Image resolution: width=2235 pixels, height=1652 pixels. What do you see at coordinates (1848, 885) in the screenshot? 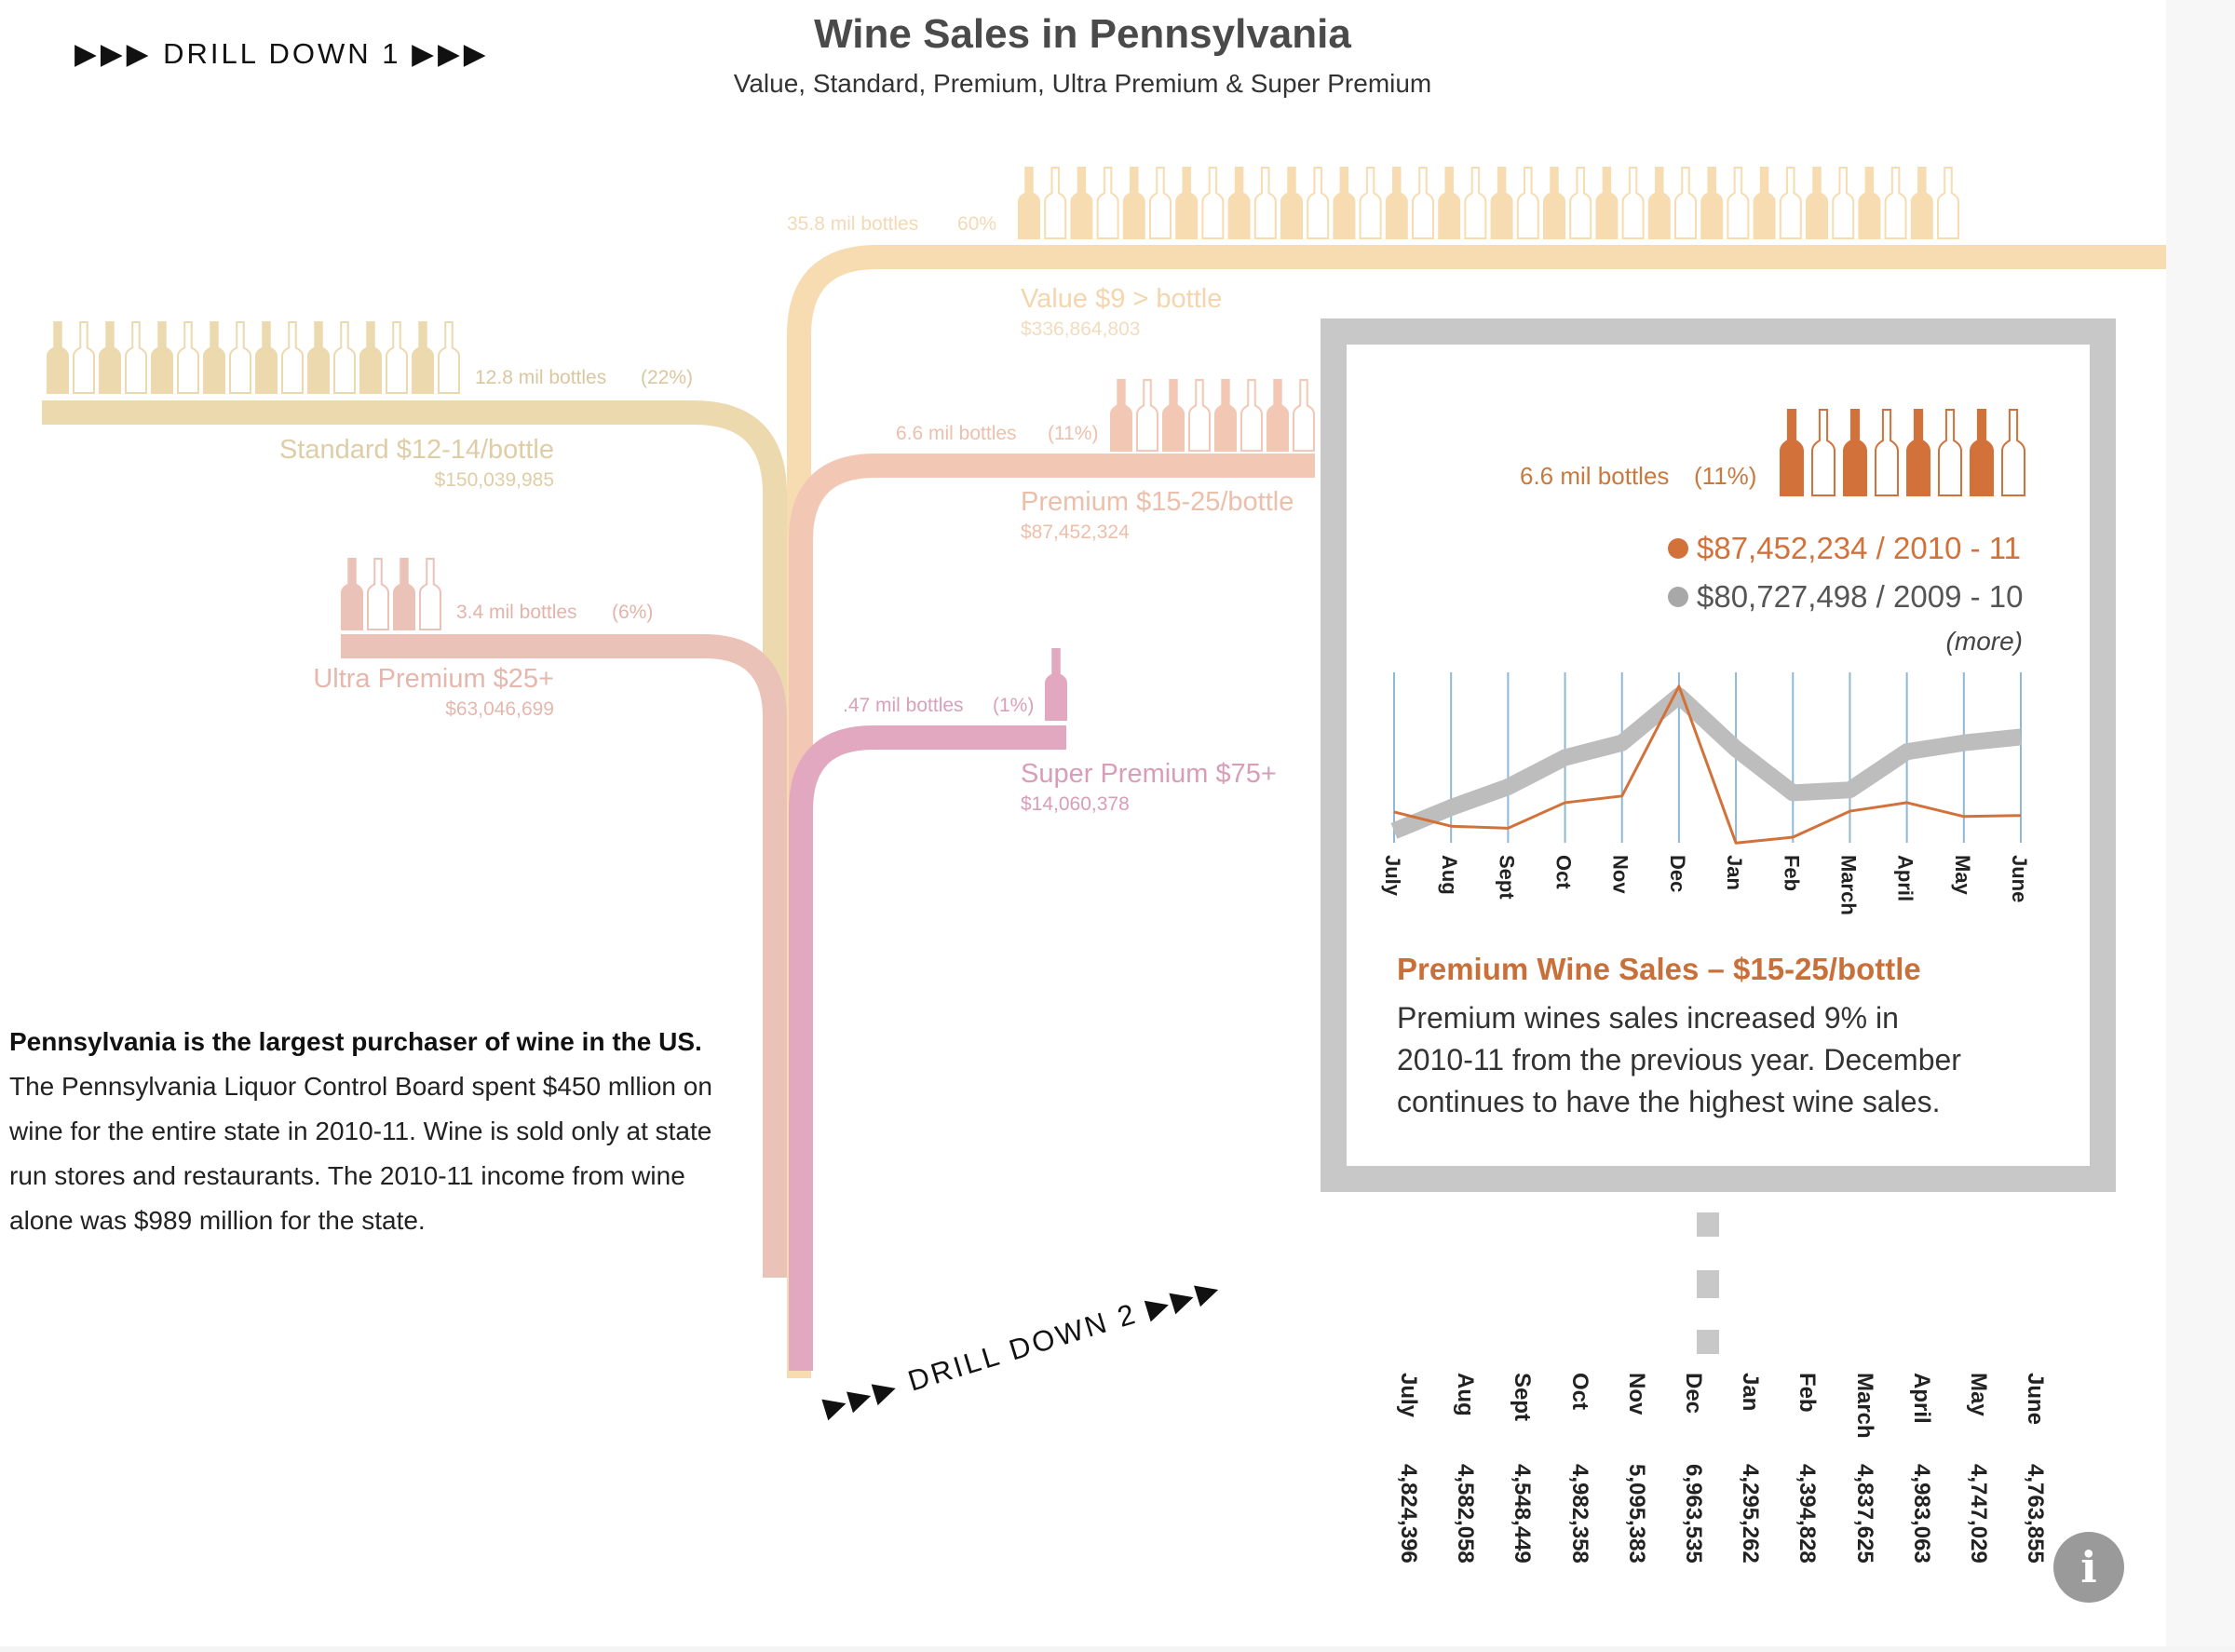
I see `x-tick-label: March` at bounding box center [1848, 885].